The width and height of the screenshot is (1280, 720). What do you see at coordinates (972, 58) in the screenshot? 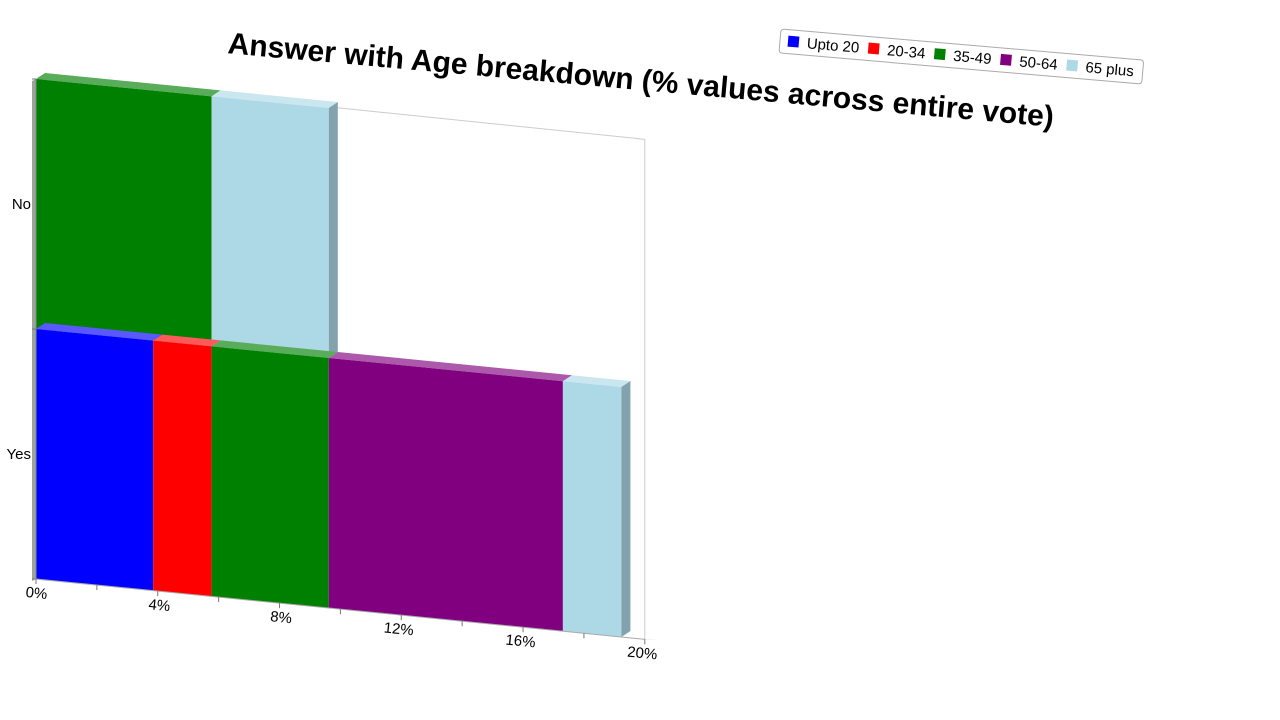
I see `legend-label-35-49: 35-49` at bounding box center [972, 58].